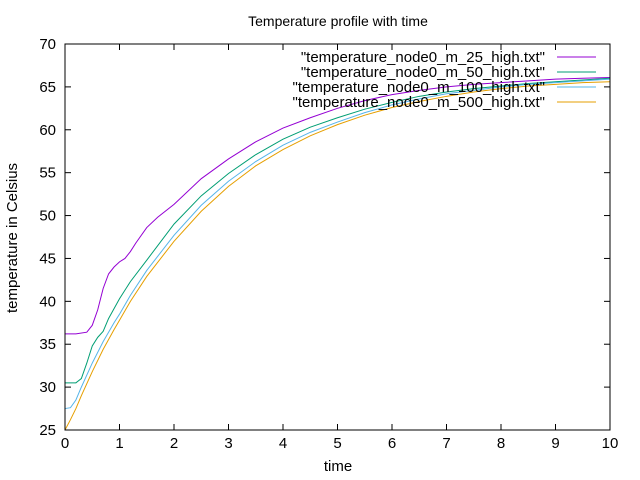 The width and height of the screenshot is (640, 480). Describe the element at coordinates (47, 430) in the screenshot. I see `y-tick-label: 25` at that location.